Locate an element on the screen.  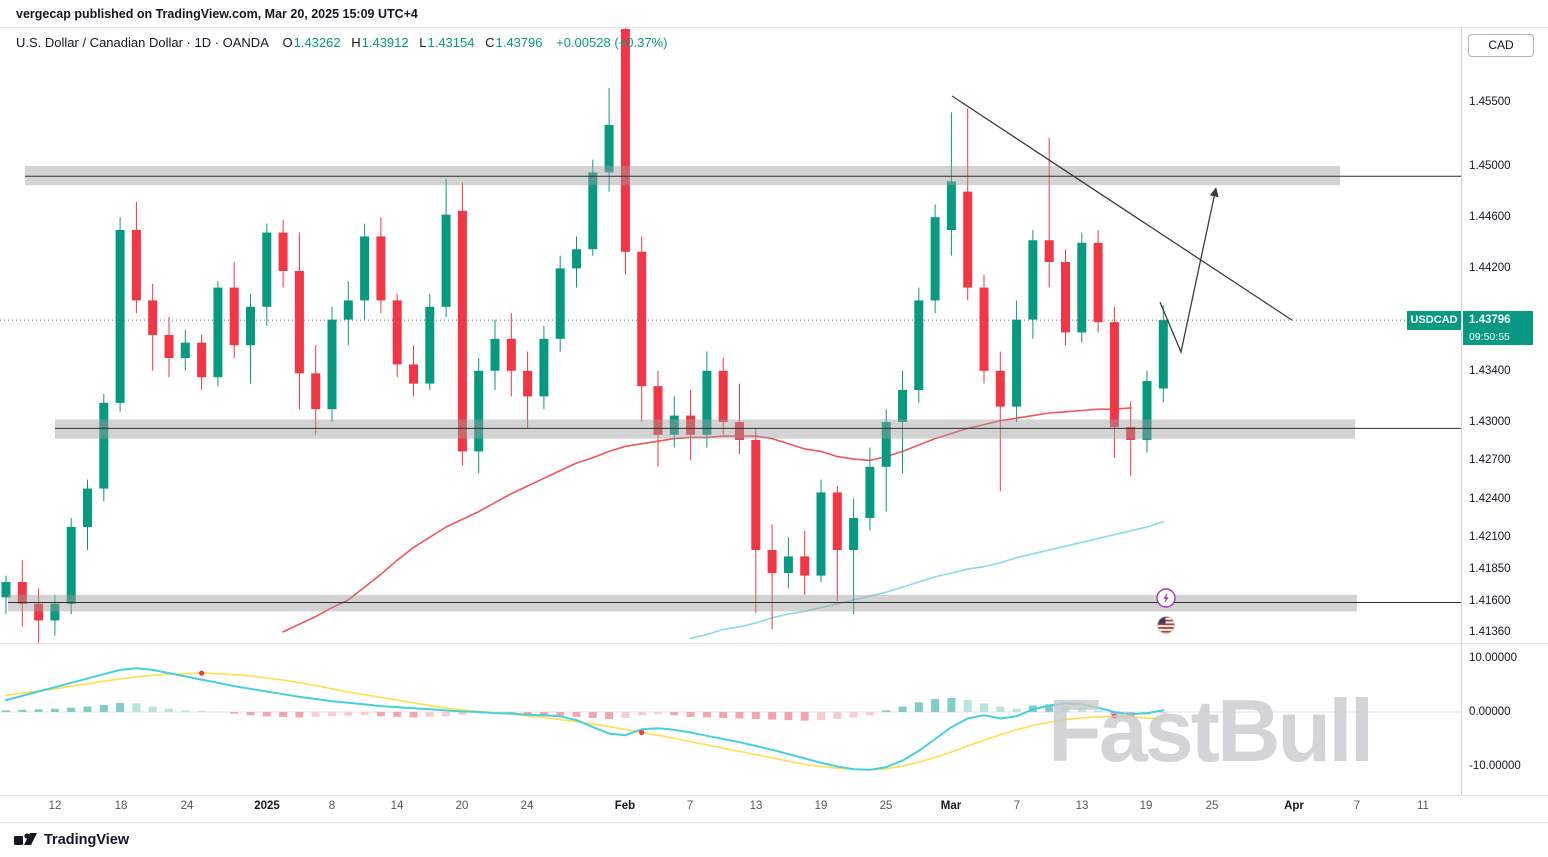
price-axis-label: 1.42400 is located at coordinates (1490, 498).